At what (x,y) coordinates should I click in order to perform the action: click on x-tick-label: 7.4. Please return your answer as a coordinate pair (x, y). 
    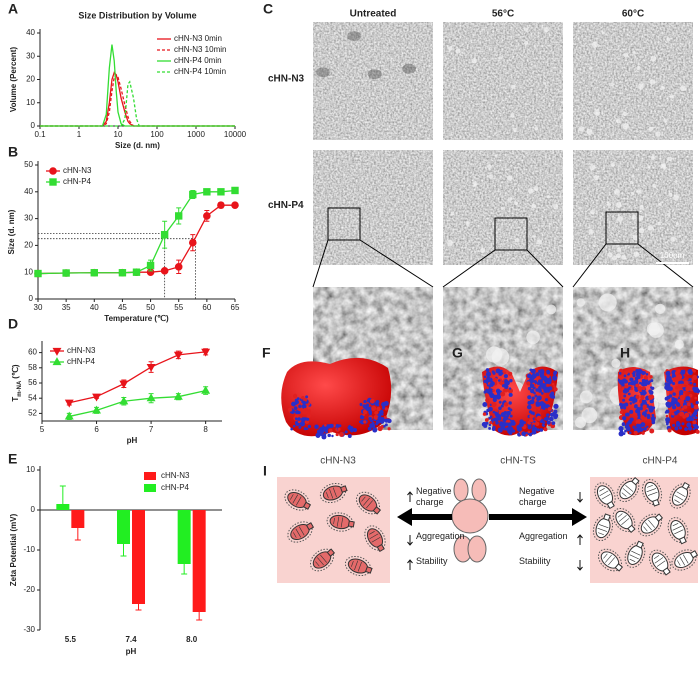
    Looking at the image, I should click on (131, 639).